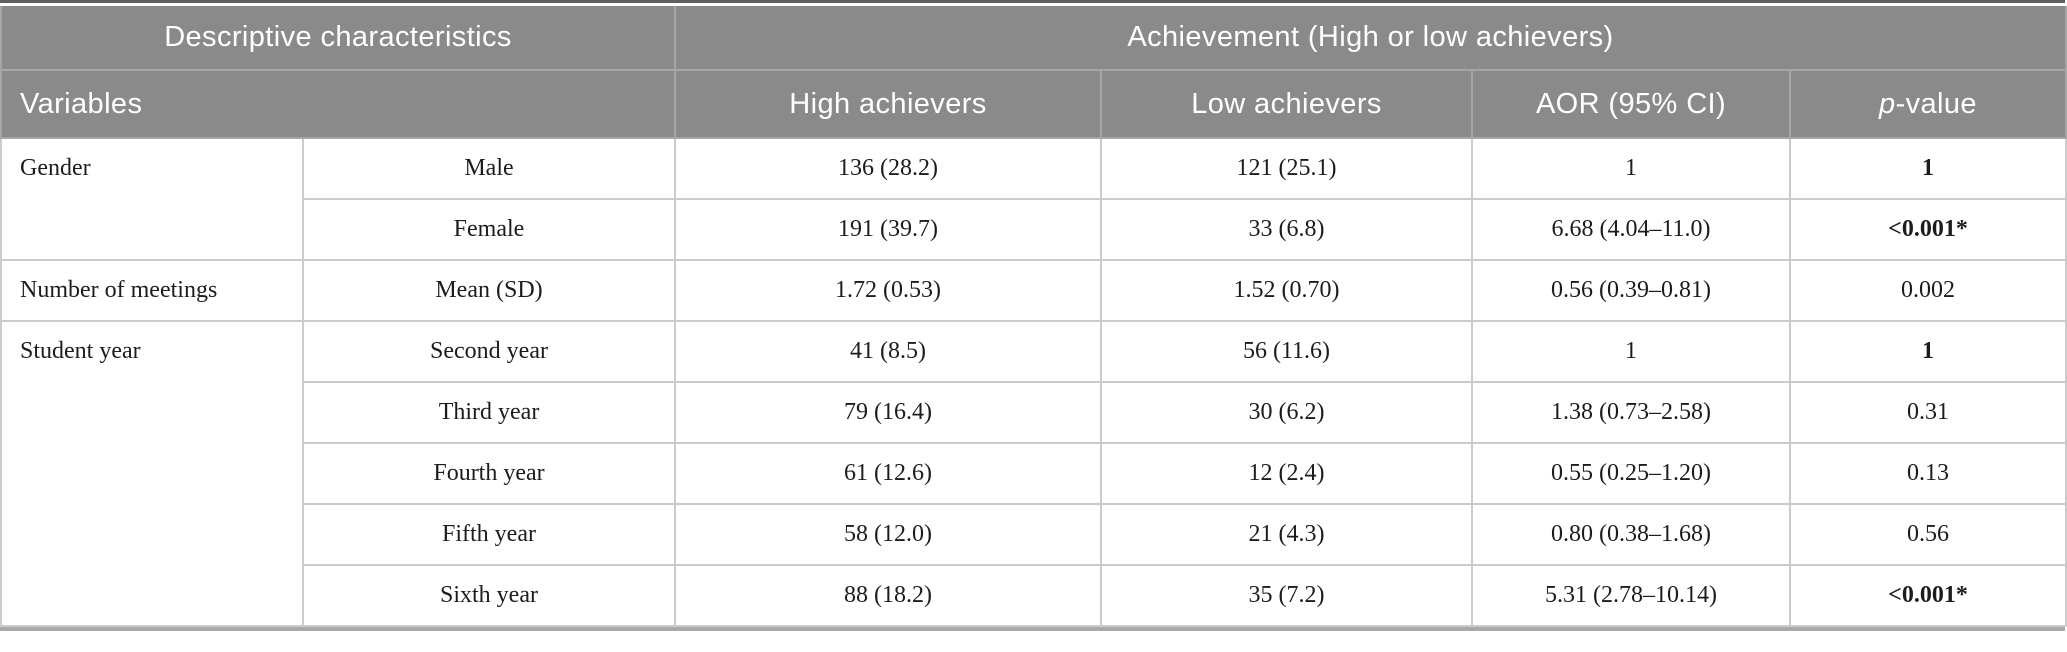 This screenshot has width=2067, height=652. I want to click on cell-aor: 0.55 (0.25–1.20), so click(1631, 473).